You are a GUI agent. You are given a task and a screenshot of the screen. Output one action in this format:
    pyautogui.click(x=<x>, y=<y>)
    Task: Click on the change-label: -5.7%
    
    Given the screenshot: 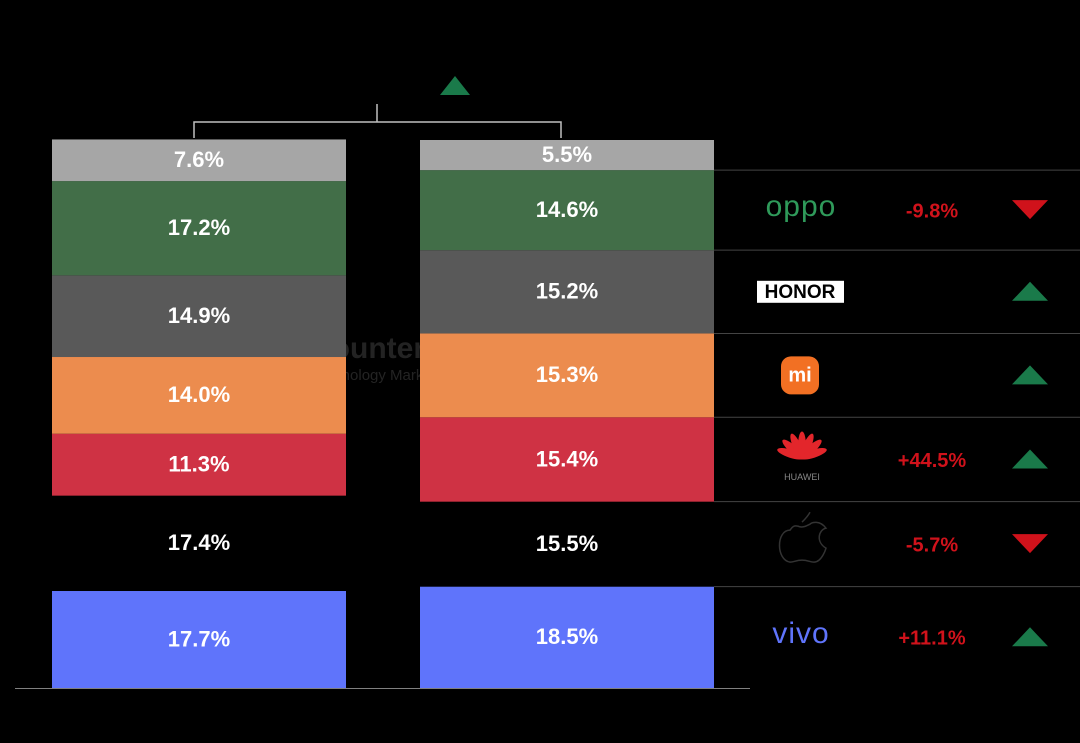 What is the action you would take?
    pyautogui.click(x=932, y=545)
    